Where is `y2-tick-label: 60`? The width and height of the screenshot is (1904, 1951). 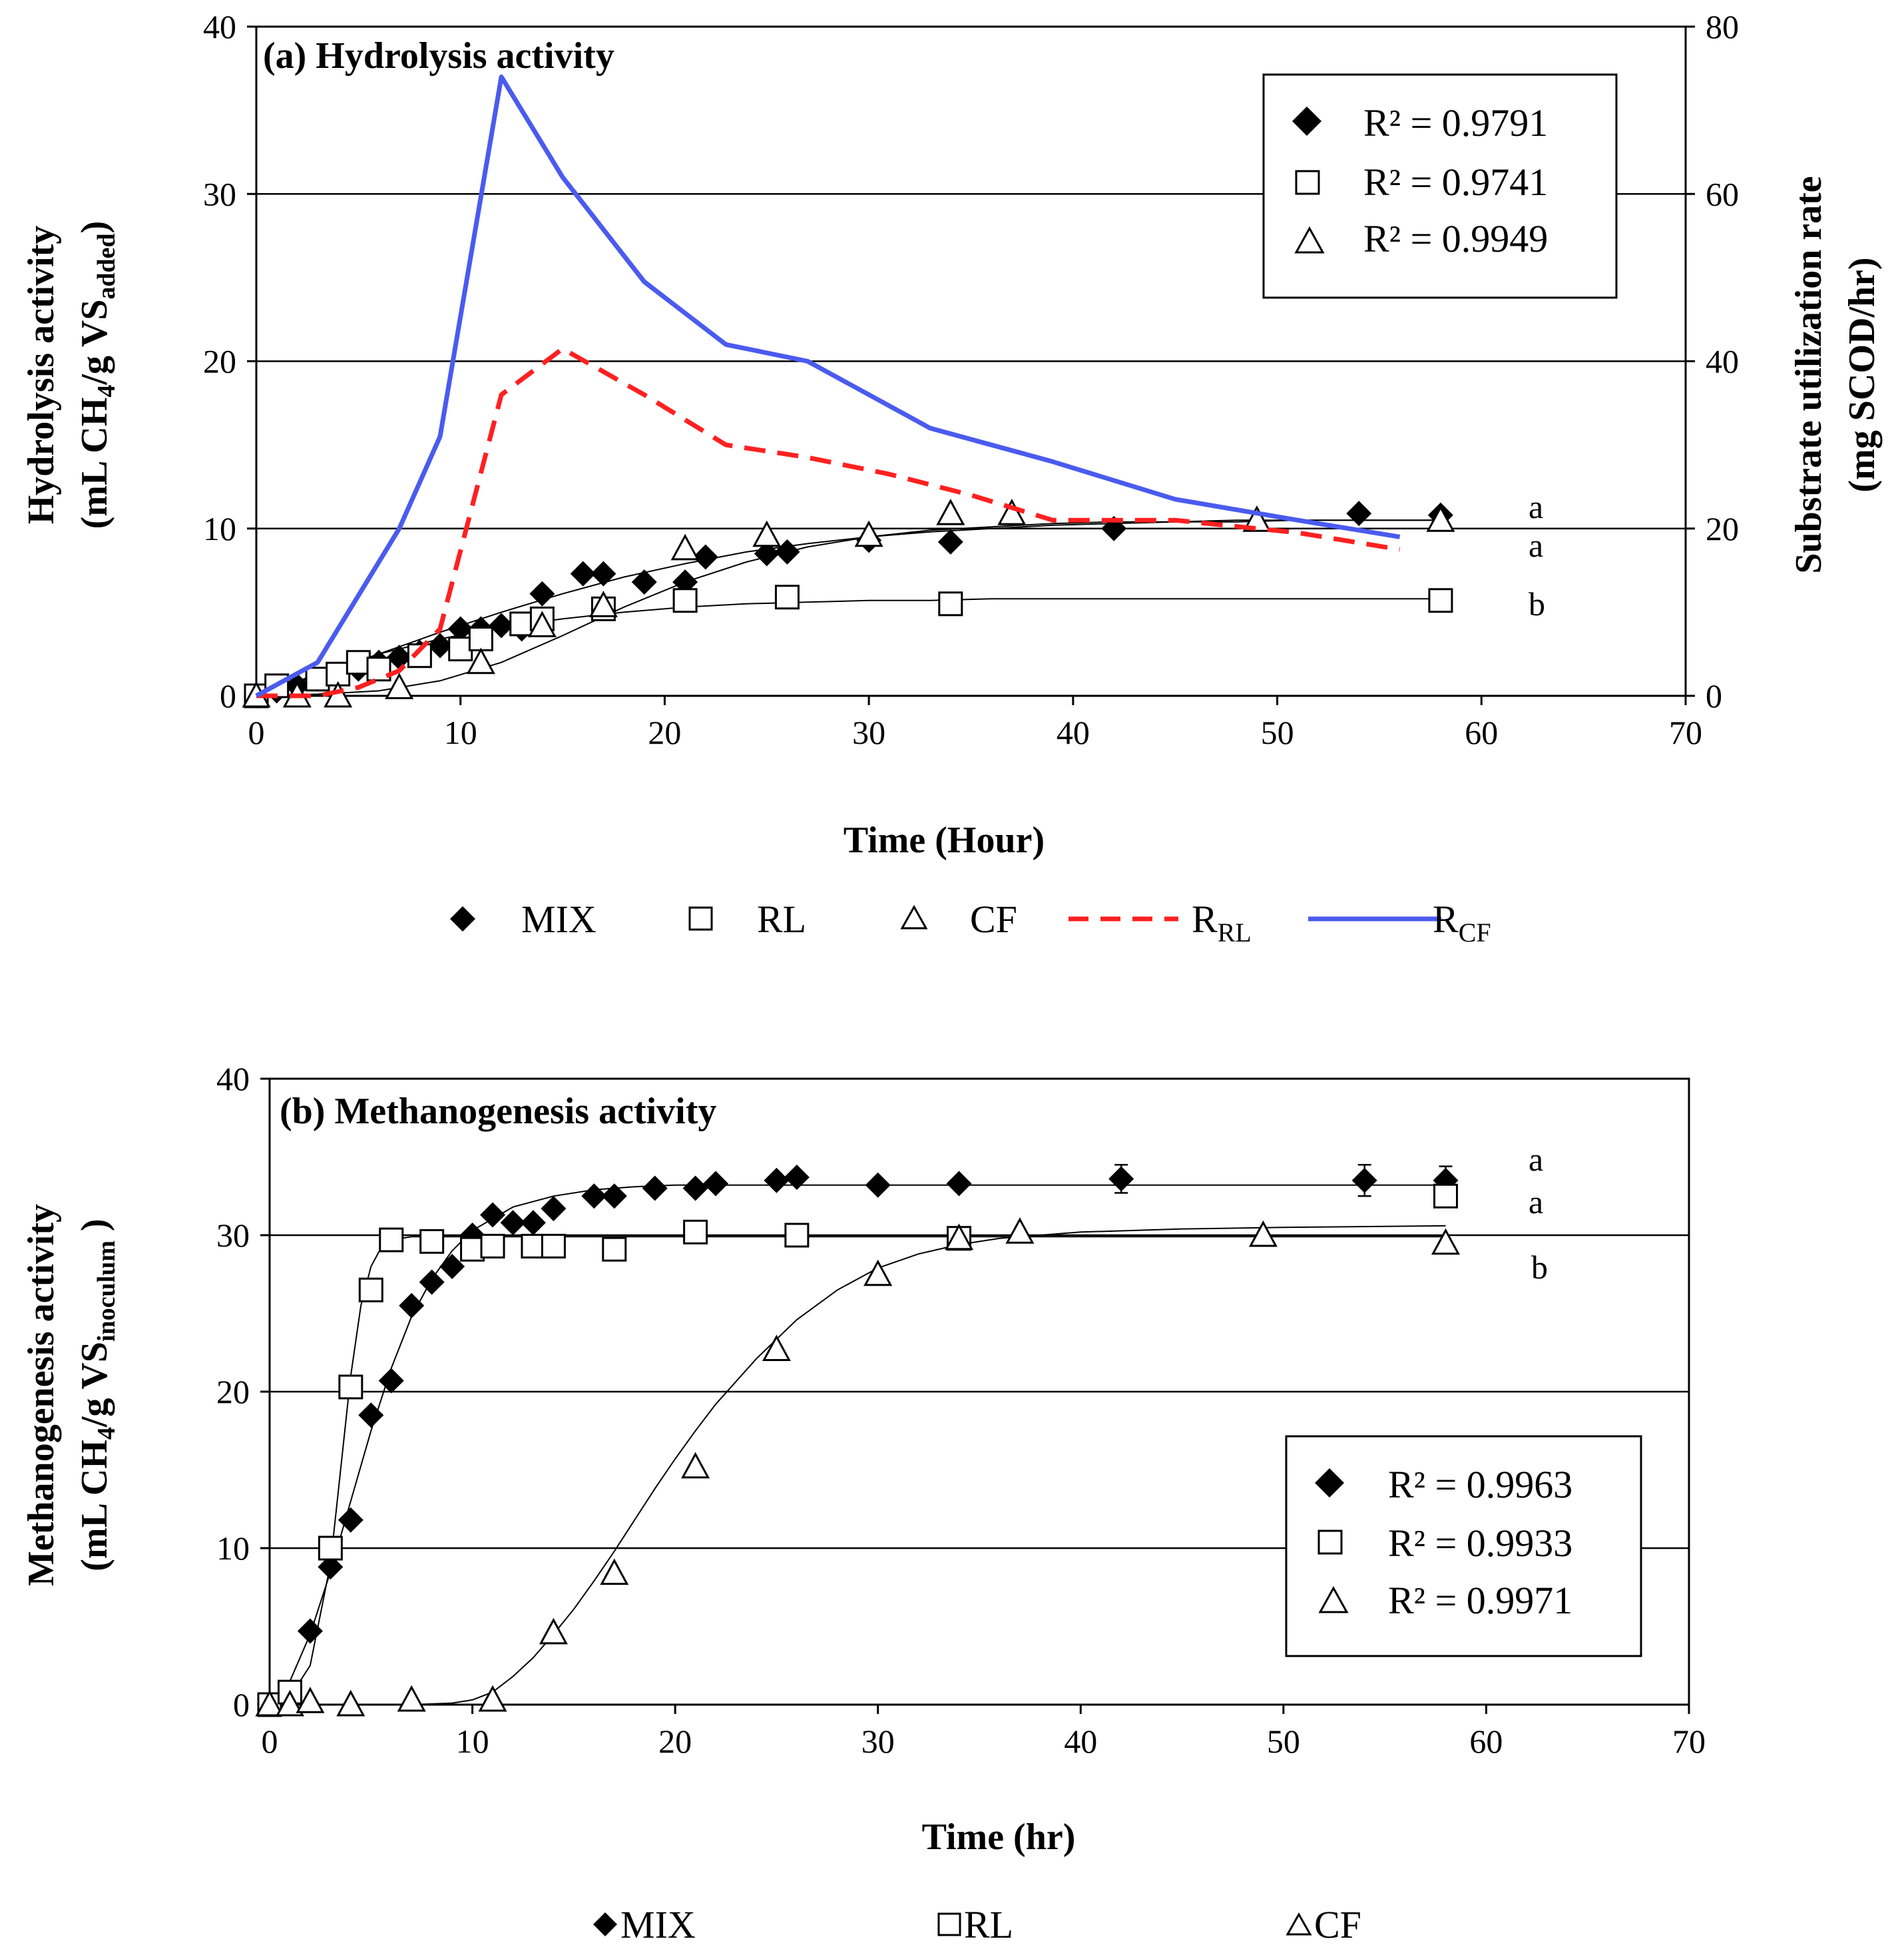
y2-tick-label: 60 is located at coordinates (1722, 193).